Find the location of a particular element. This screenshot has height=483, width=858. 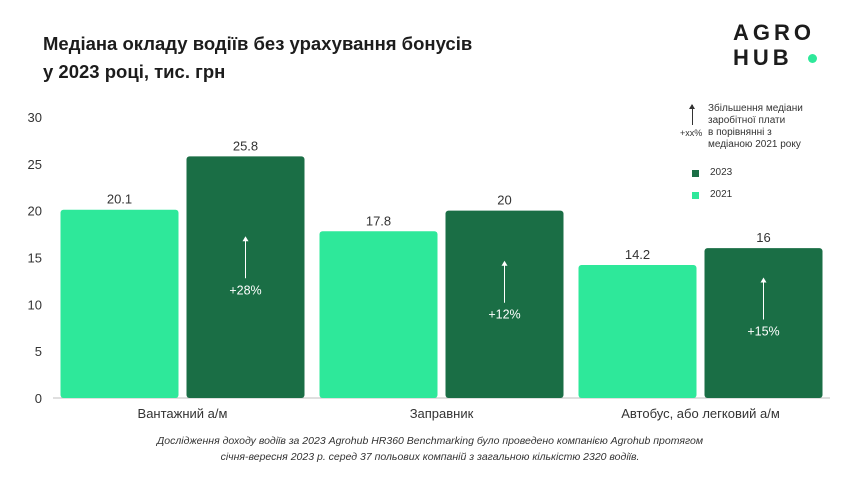

y-tick-label: 20 is located at coordinates (35, 211).